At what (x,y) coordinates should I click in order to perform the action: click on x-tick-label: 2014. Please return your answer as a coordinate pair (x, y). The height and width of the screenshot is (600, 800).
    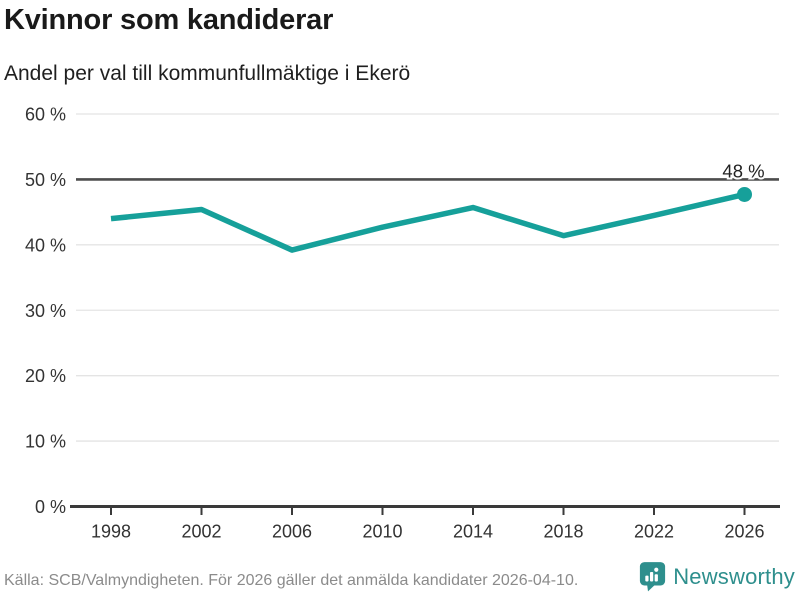
    Looking at the image, I should click on (473, 532).